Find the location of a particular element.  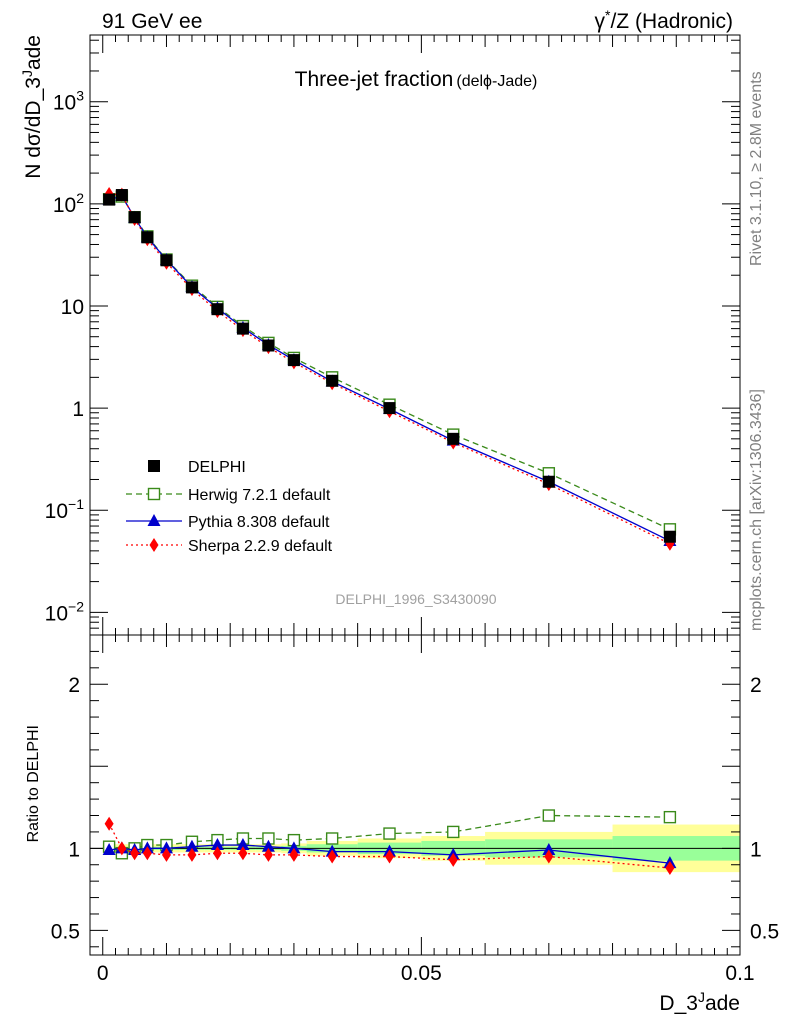

side-mcplots: mcplots.cern.ch [arXiv:1306.3436] is located at coordinates (756, 510).